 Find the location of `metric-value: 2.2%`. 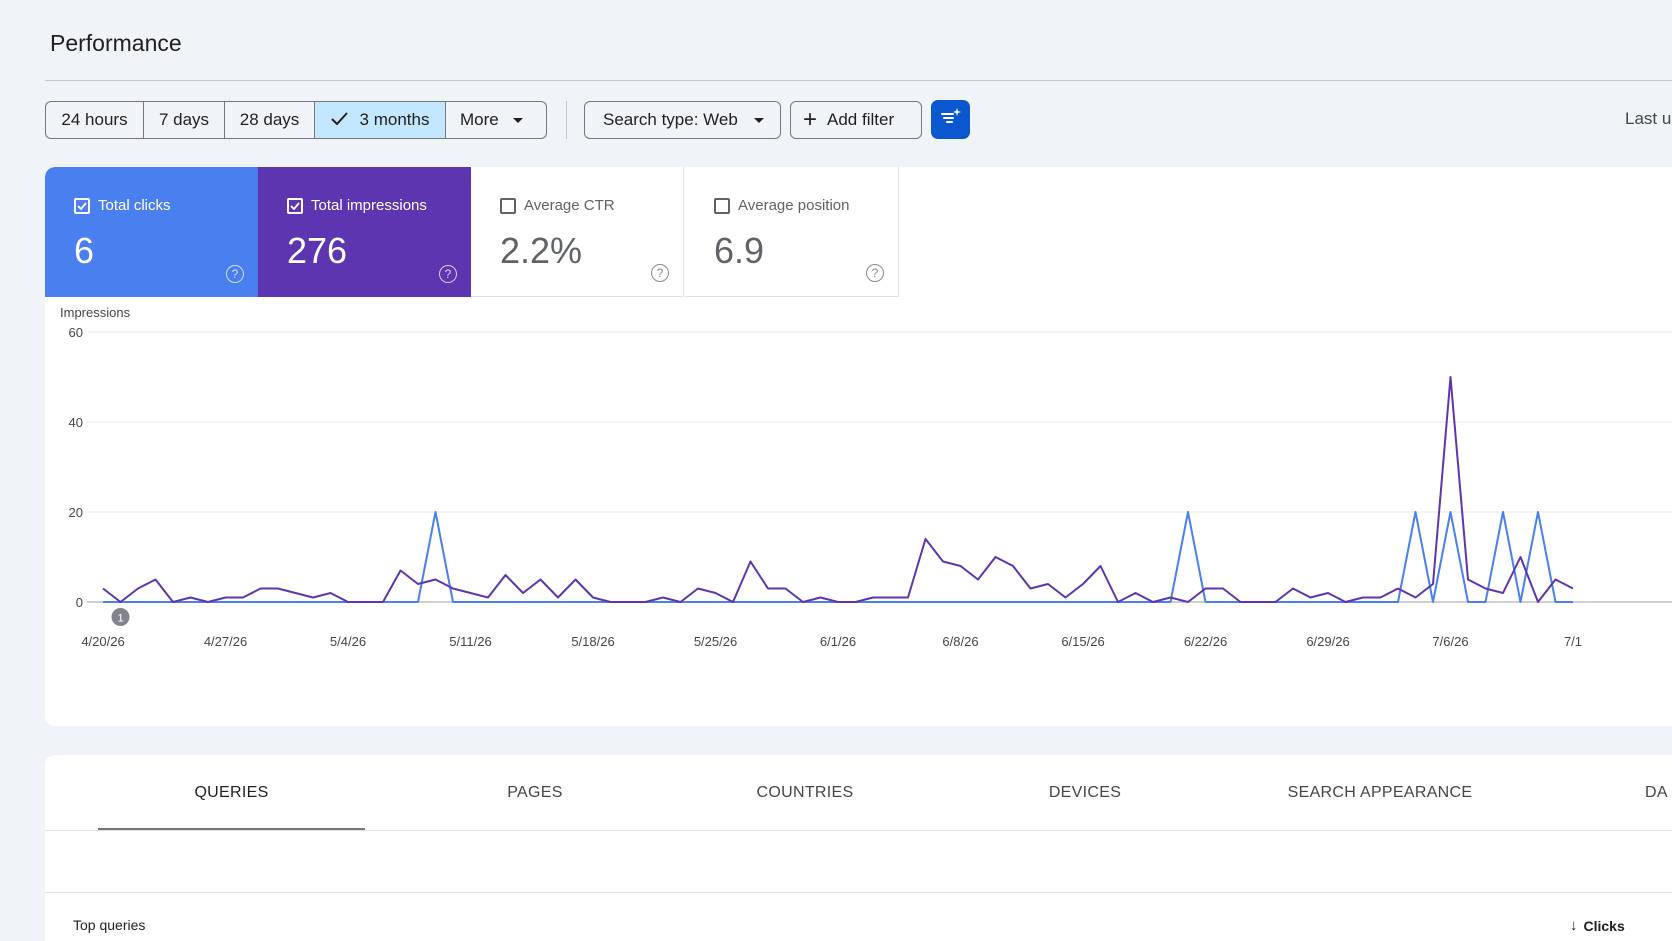

metric-value: 2.2% is located at coordinates (541, 250).